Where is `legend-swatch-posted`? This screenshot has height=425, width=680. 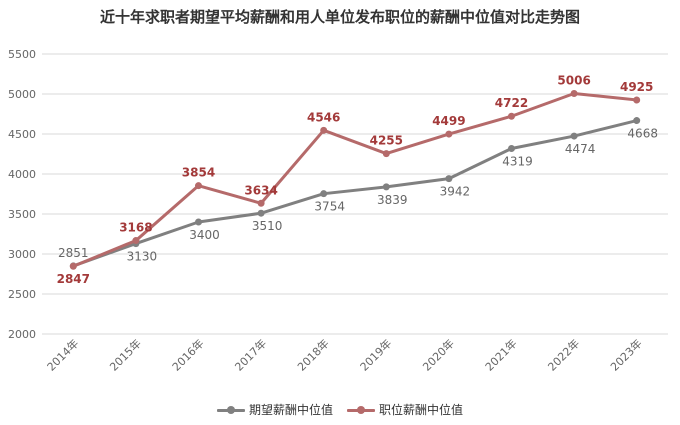 legend-swatch-posted is located at coordinates (361, 410).